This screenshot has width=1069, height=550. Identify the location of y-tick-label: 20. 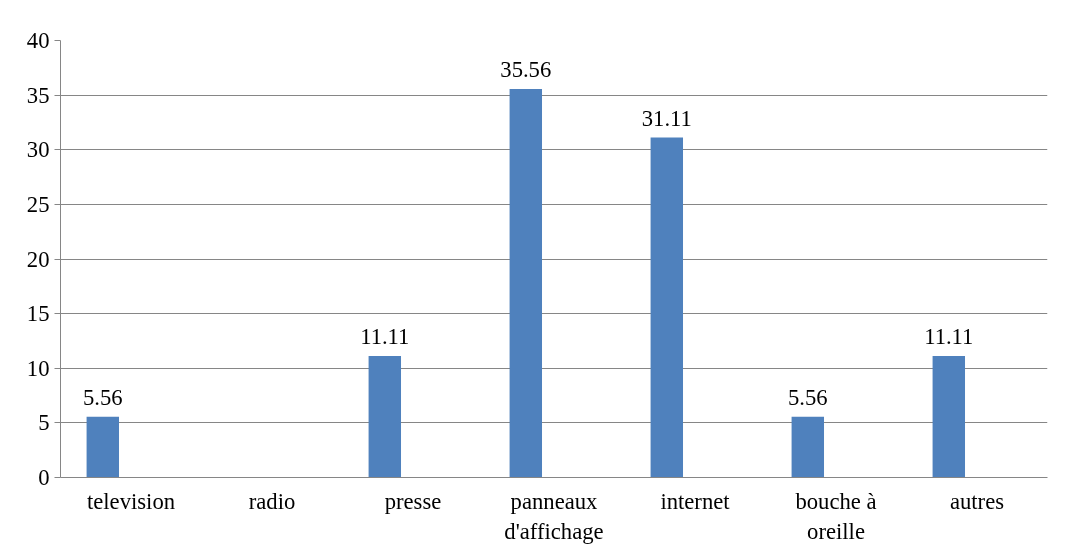
(38, 259).